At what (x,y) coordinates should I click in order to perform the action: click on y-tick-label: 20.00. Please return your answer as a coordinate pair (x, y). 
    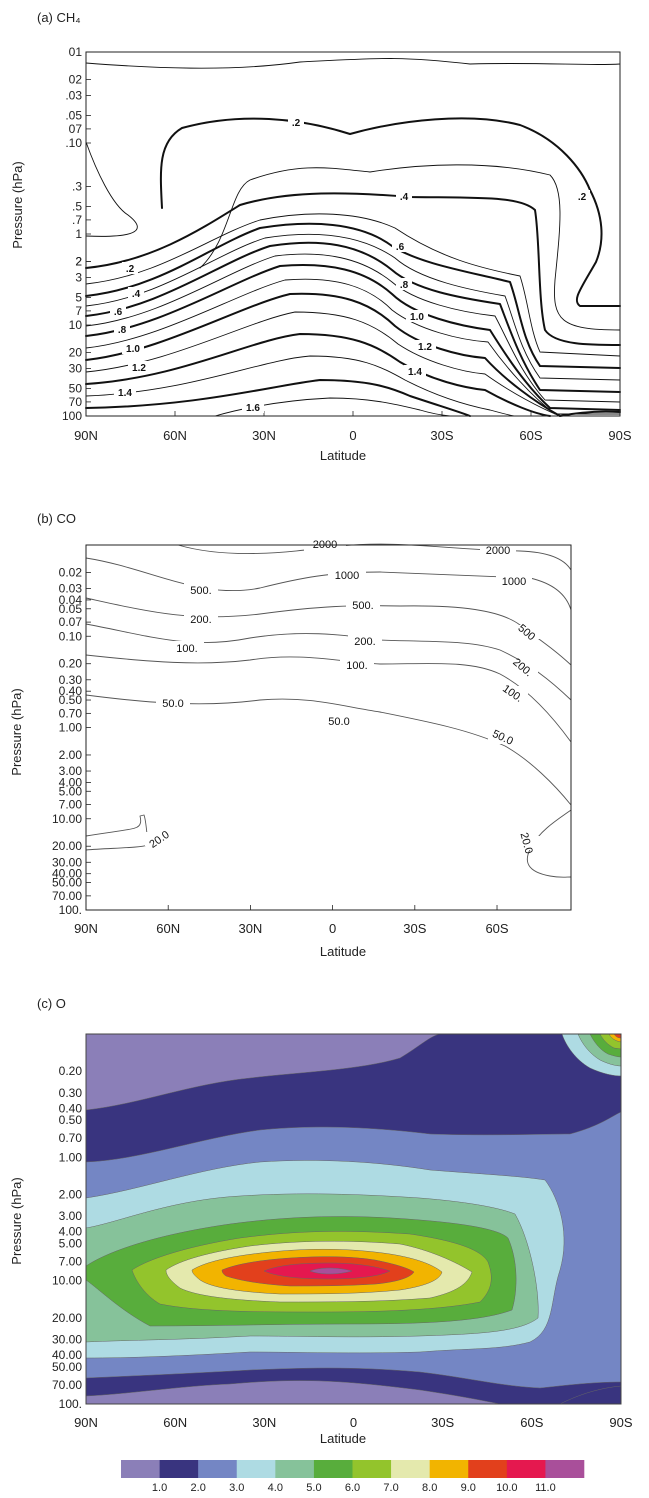
    Looking at the image, I should click on (67, 1318).